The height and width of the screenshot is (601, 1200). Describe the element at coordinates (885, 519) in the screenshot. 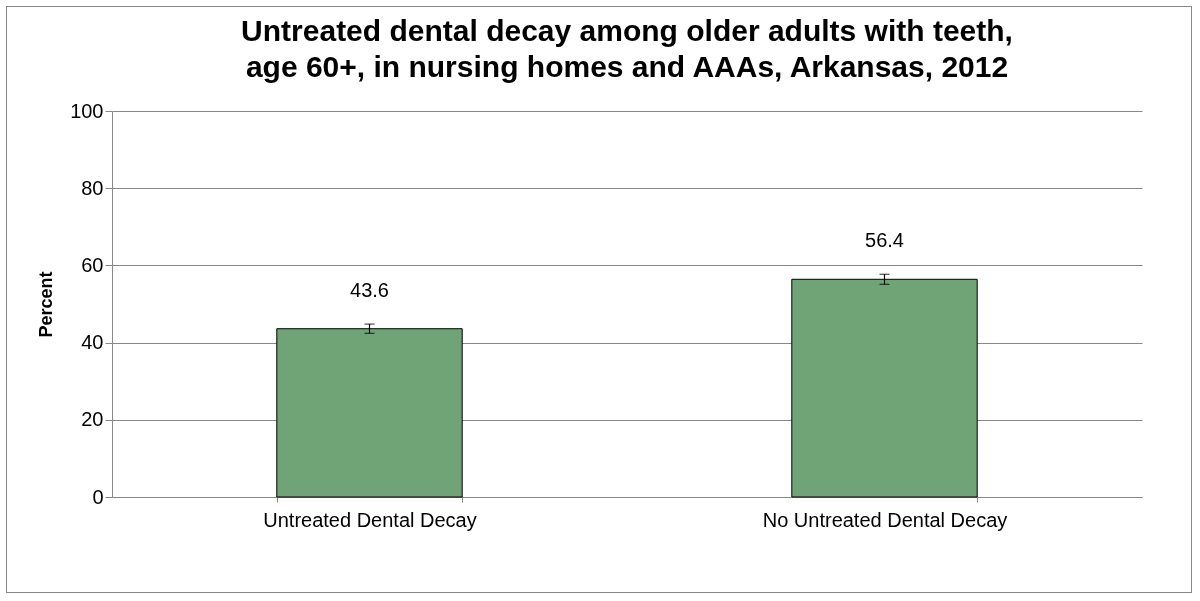

I see `x-tick-label: No Untreated Dental Decay` at that location.